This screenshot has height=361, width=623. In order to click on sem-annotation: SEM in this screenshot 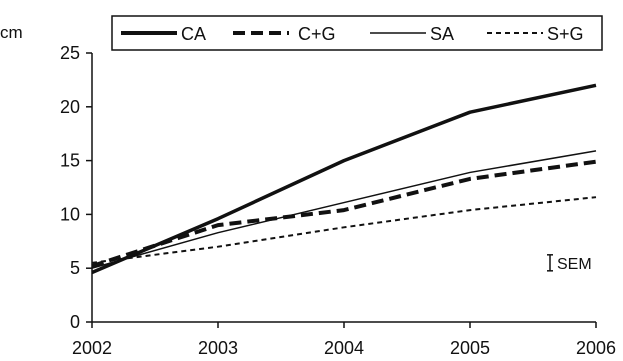, I will do `click(569, 263)`.